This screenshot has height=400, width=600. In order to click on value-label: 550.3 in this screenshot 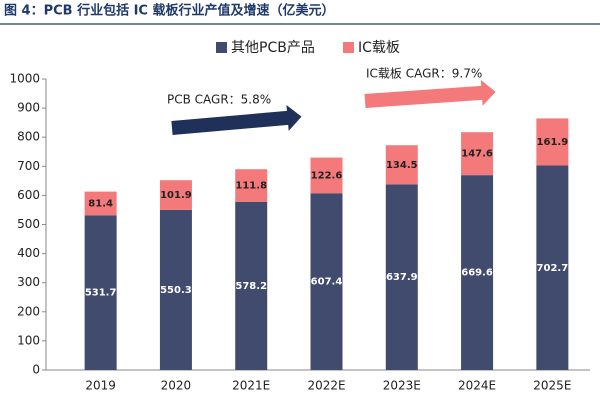, I will do `click(176, 290)`.